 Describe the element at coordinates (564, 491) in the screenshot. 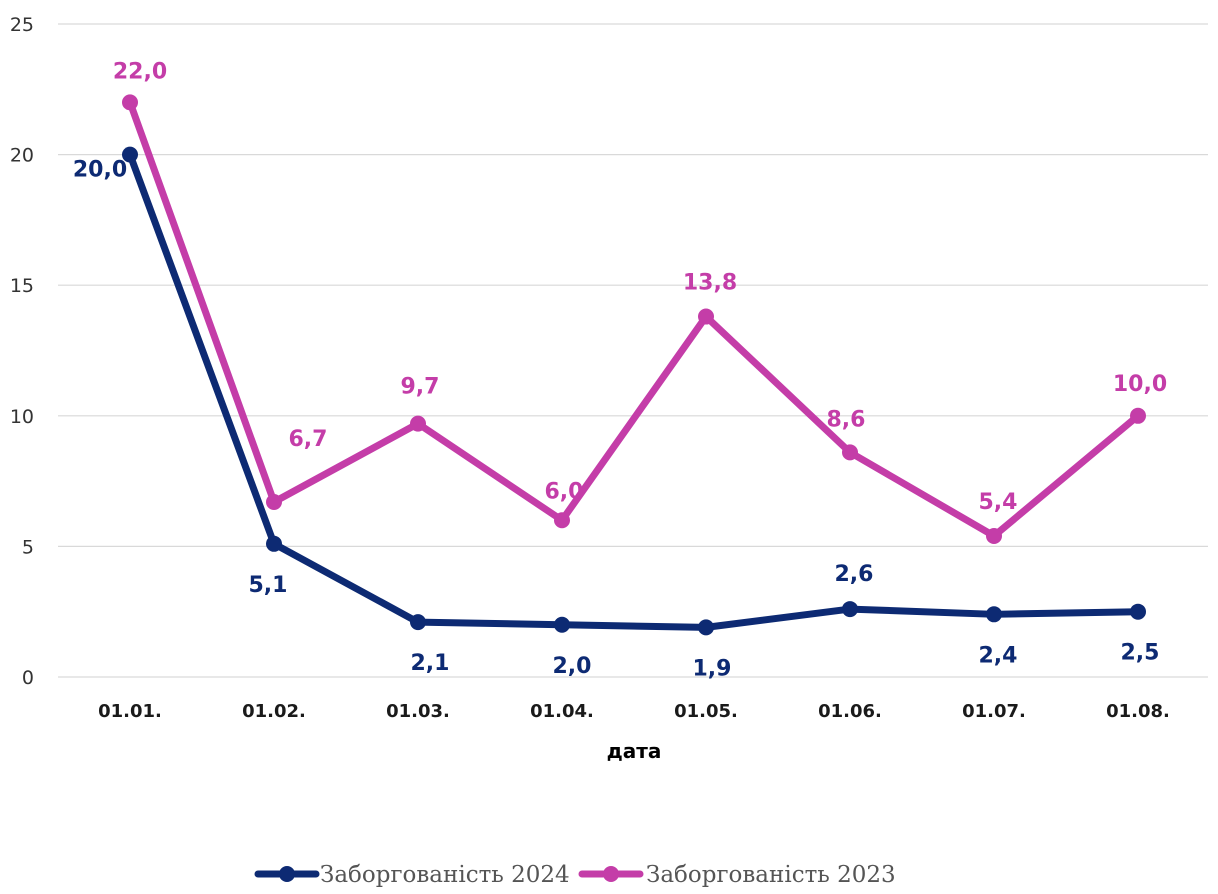

I see `data-label: 6,0` at that location.